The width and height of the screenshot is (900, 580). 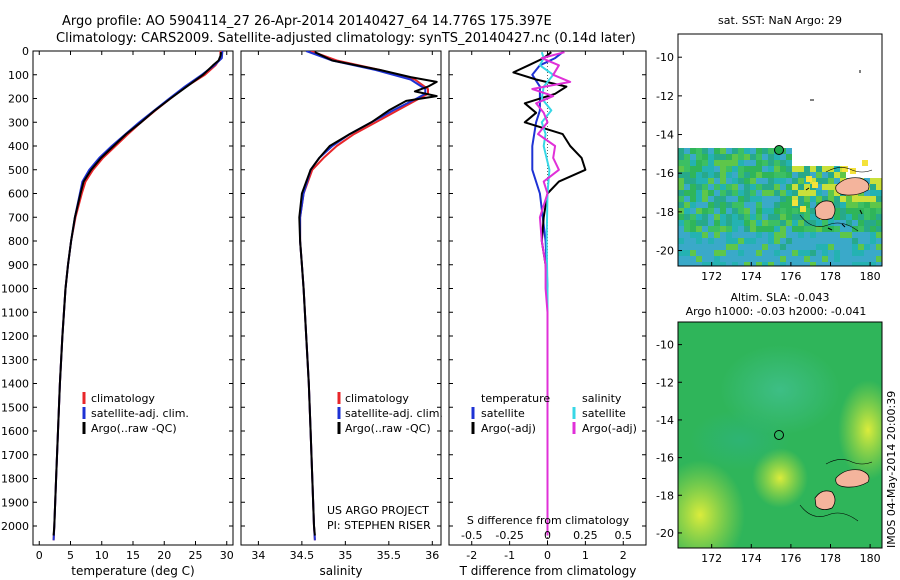 What do you see at coordinates (547, 535) in the screenshot?
I see `s-diff-tick-label: 0` at bounding box center [547, 535].